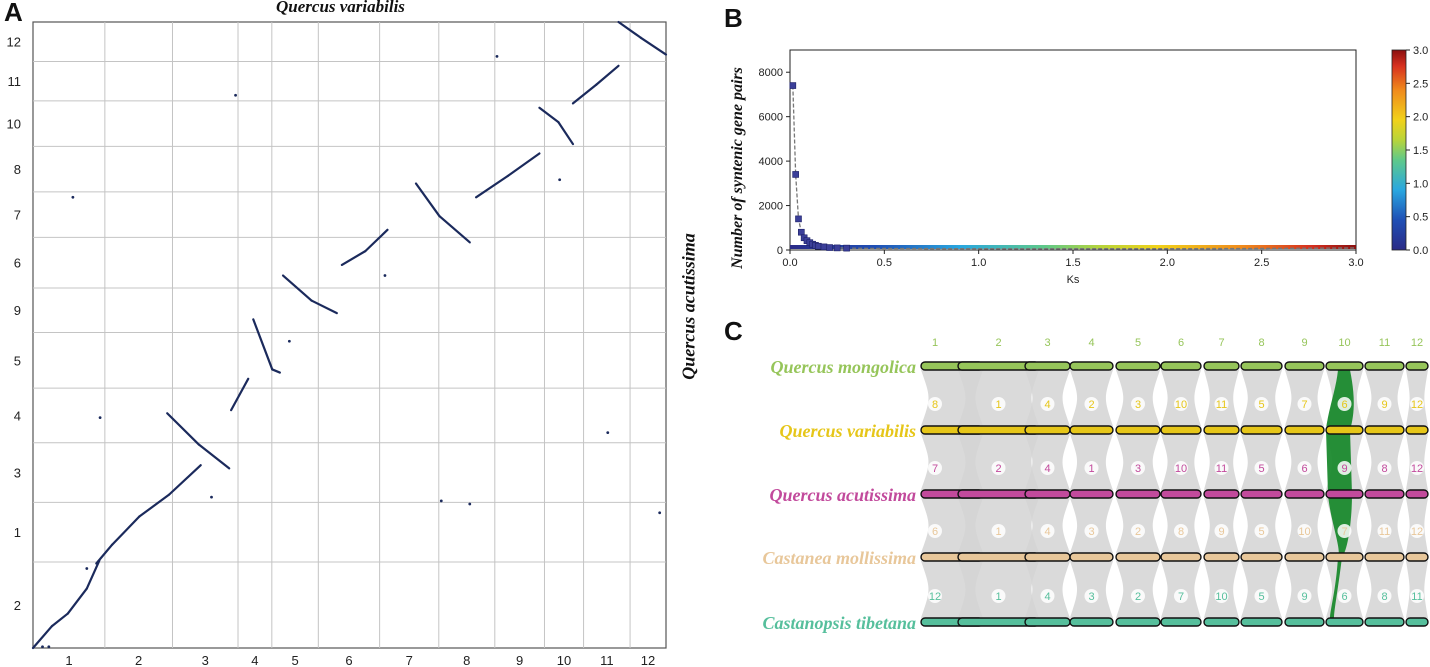  I want to click on y-tick-label: 7, so click(17, 215).